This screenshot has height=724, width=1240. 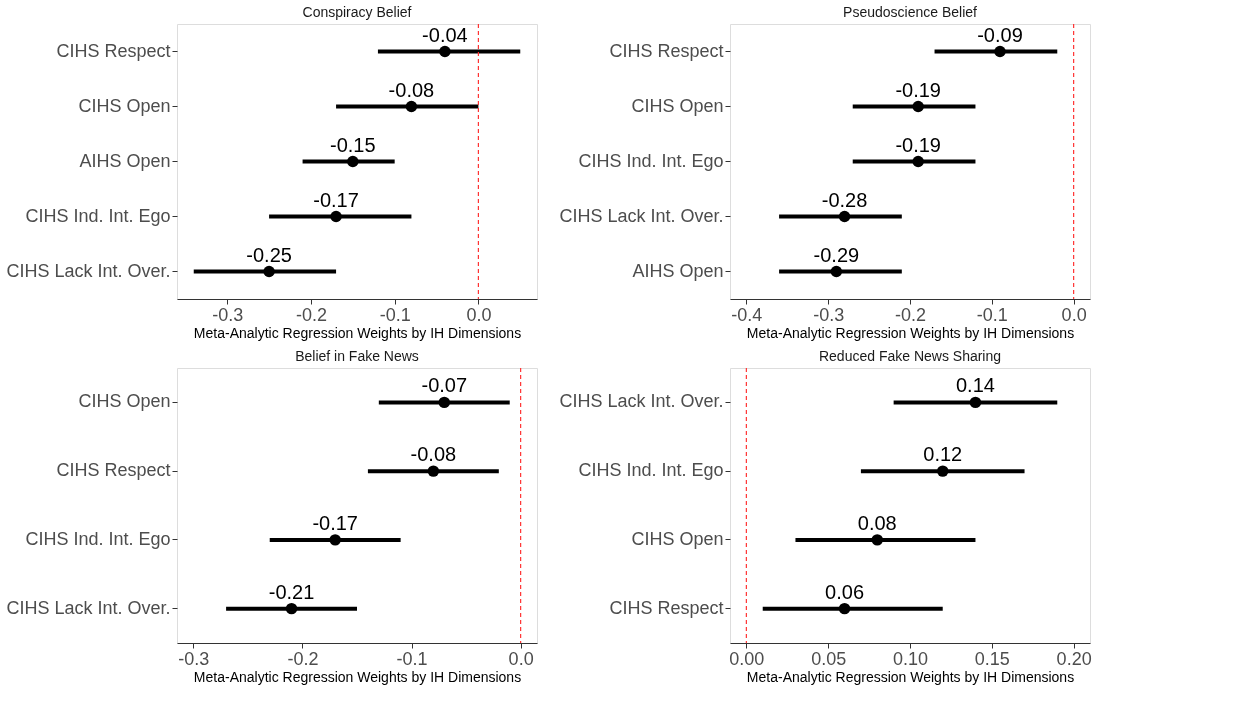 What do you see at coordinates (910, 356) in the screenshot?
I see `chart-title: Reduced Fake News Sharing` at bounding box center [910, 356].